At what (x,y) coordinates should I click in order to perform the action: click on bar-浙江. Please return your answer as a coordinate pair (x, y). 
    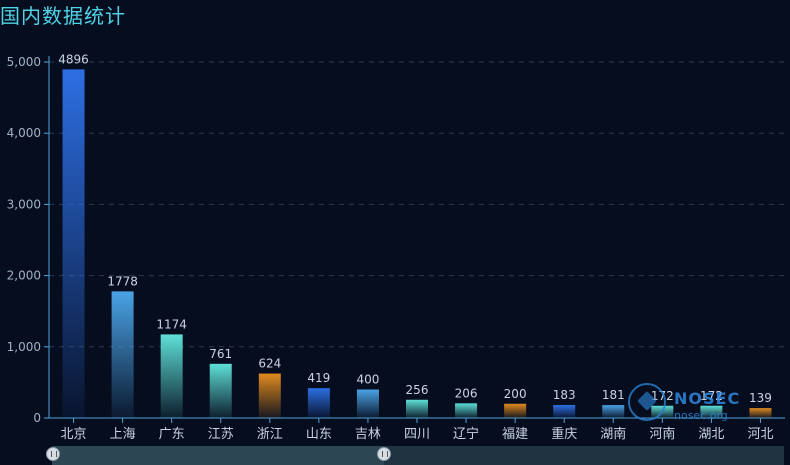
    Looking at the image, I should click on (269, 395).